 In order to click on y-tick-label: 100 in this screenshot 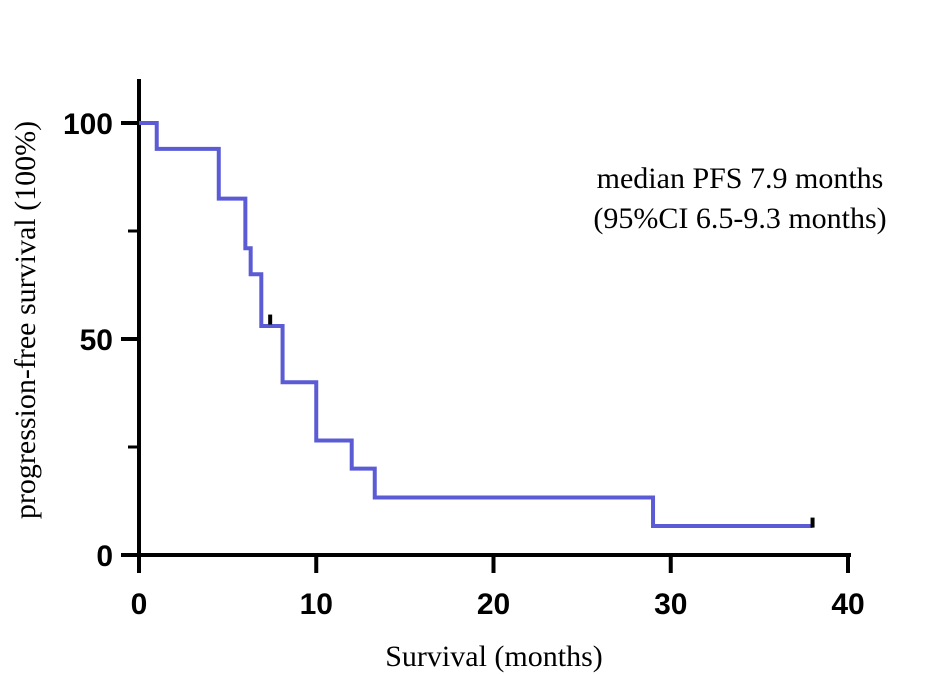, I will do `click(88, 124)`.